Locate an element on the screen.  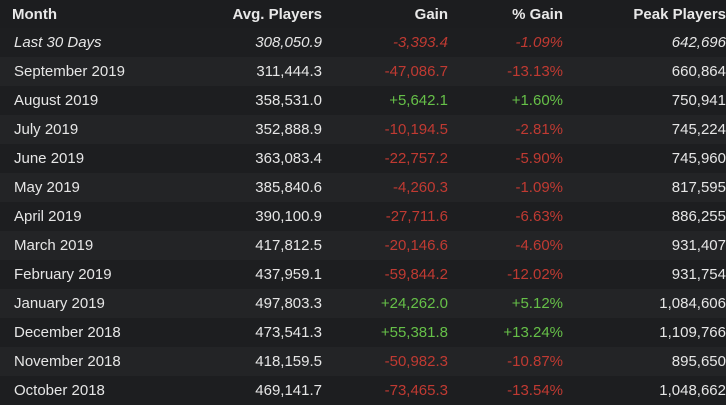
peak-players-cell: 931,407 is located at coordinates (698, 245).